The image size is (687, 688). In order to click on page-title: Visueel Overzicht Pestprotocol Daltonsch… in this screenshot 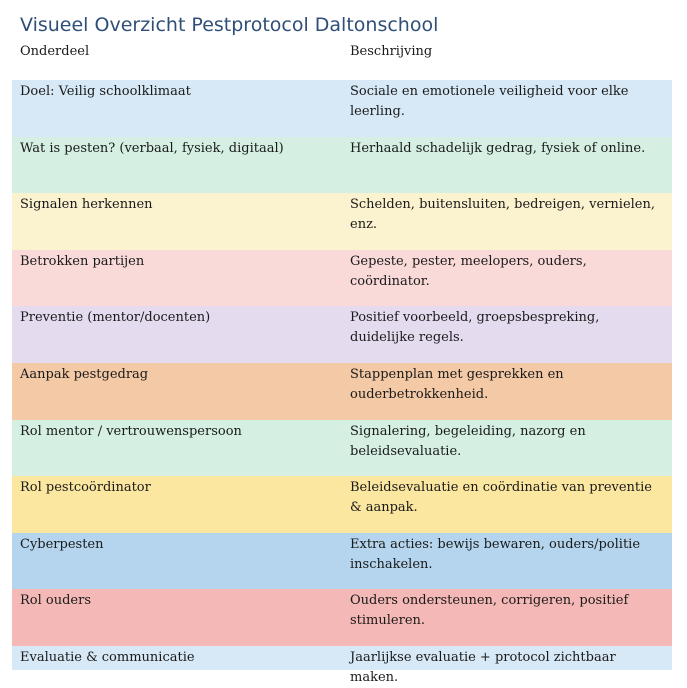, I will do `click(229, 25)`.